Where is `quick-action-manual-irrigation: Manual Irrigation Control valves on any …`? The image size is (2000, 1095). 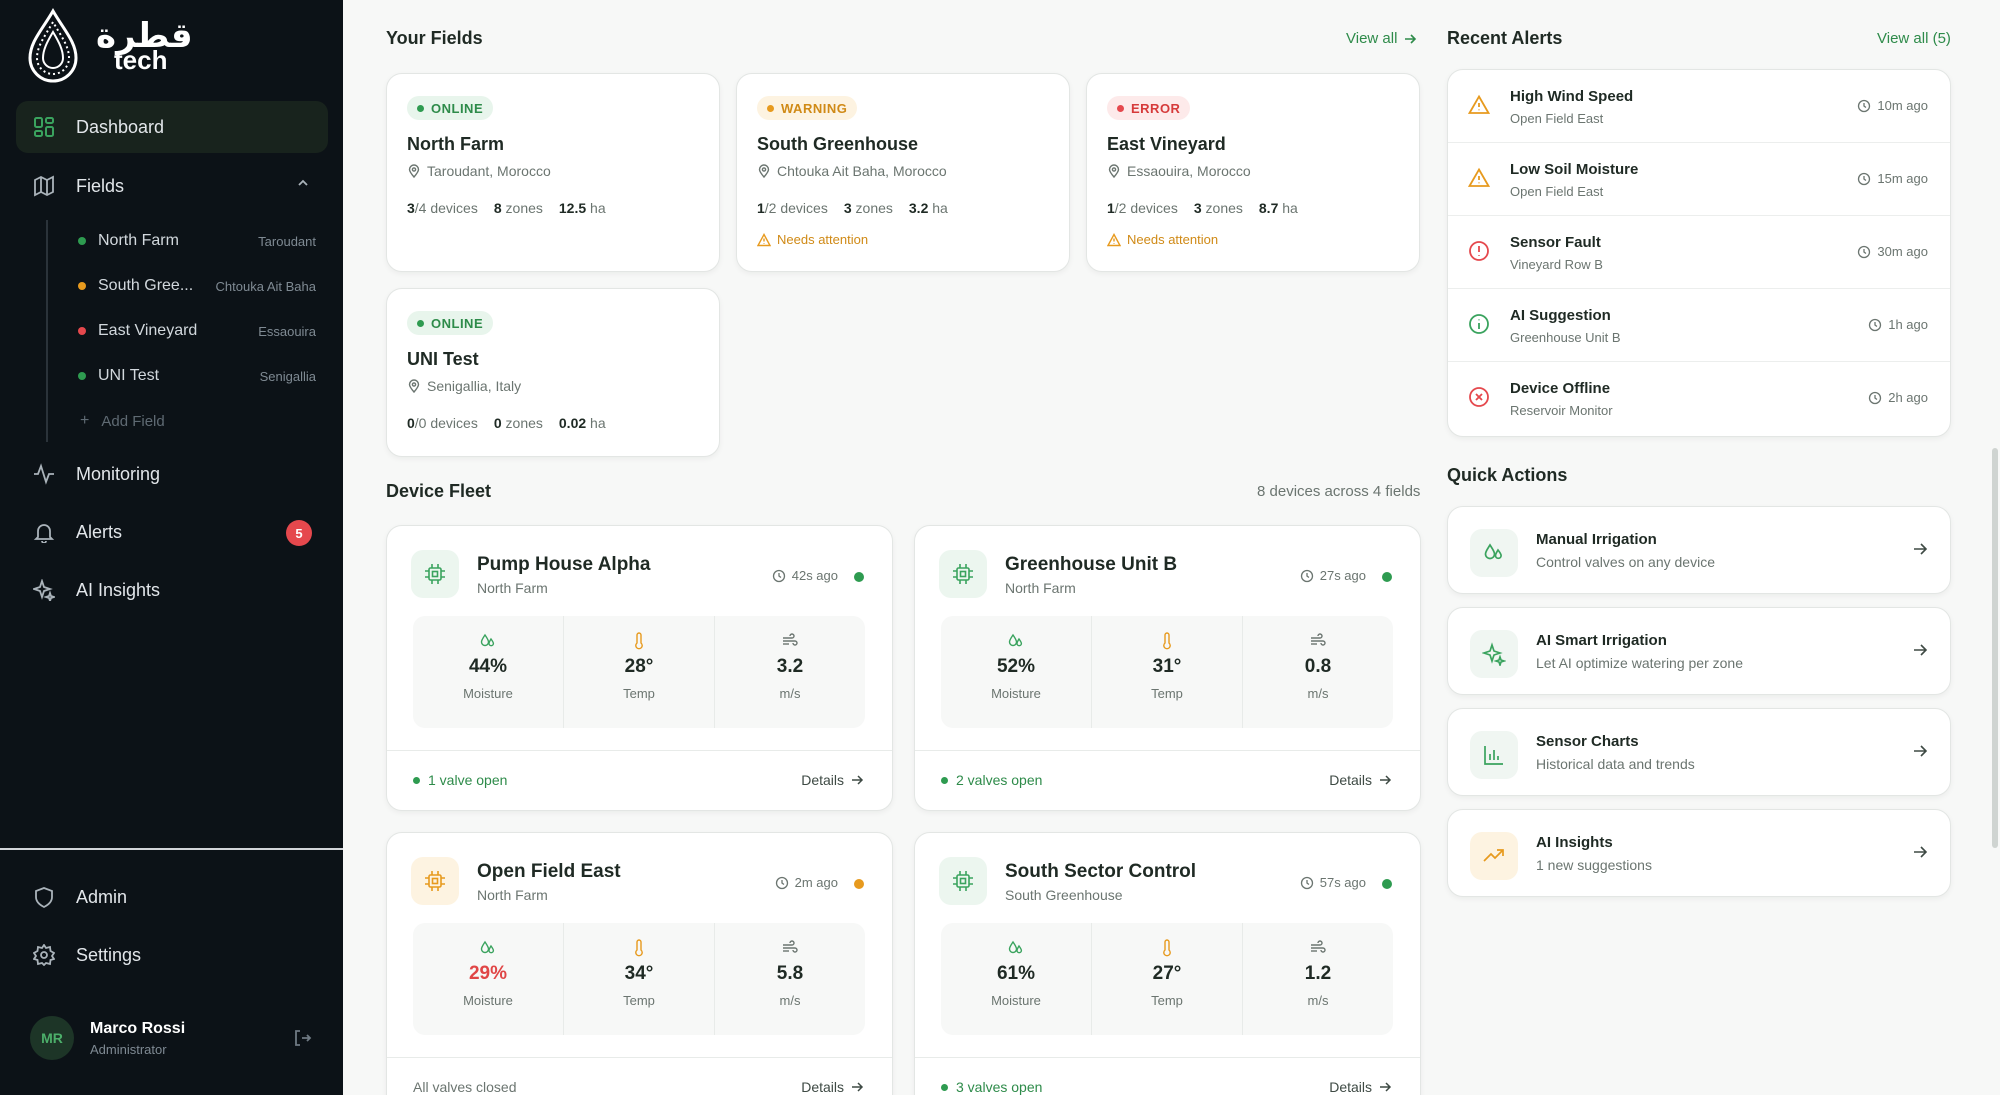
quick-action-manual-irrigation: Manual Irrigation Control valves on any … is located at coordinates (1699, 550).